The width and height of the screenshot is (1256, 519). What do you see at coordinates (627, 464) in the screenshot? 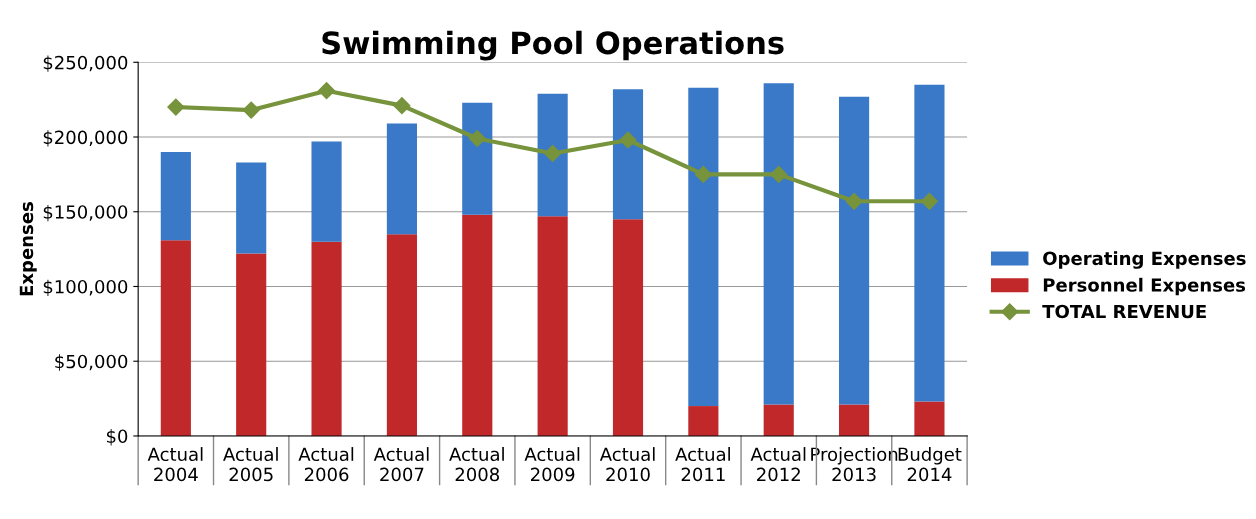
I see `x-tick-label: Actual 2010` at bounding box center [627, 464].